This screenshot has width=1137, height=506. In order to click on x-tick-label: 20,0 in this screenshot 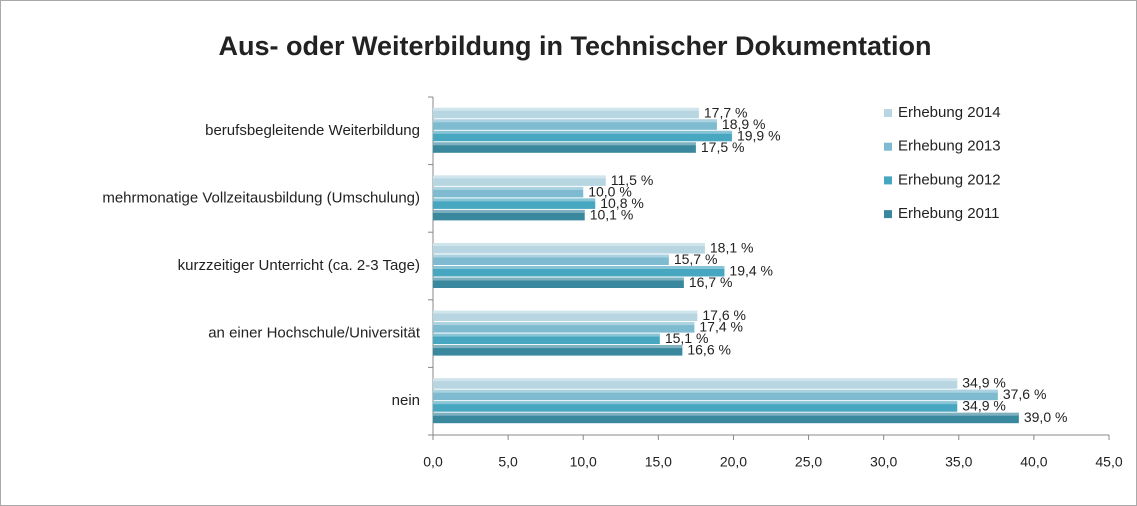, I will do `click(733, 462)`.